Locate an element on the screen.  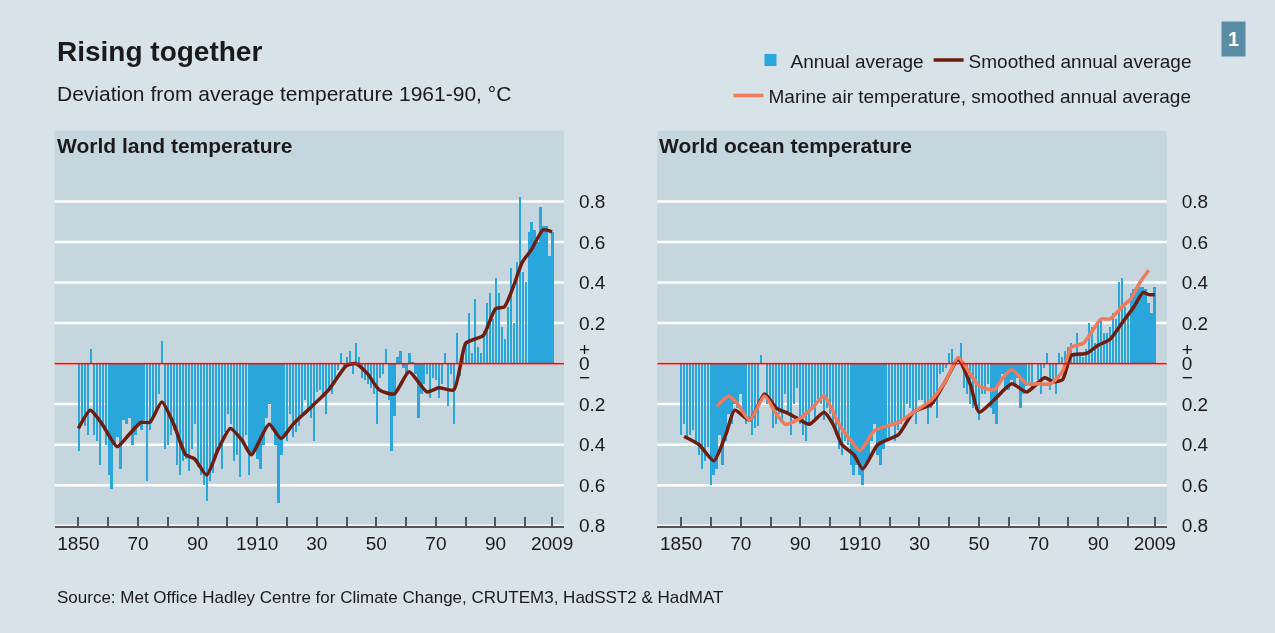
legend-label: Annual average is located at coordinates (857, 61).